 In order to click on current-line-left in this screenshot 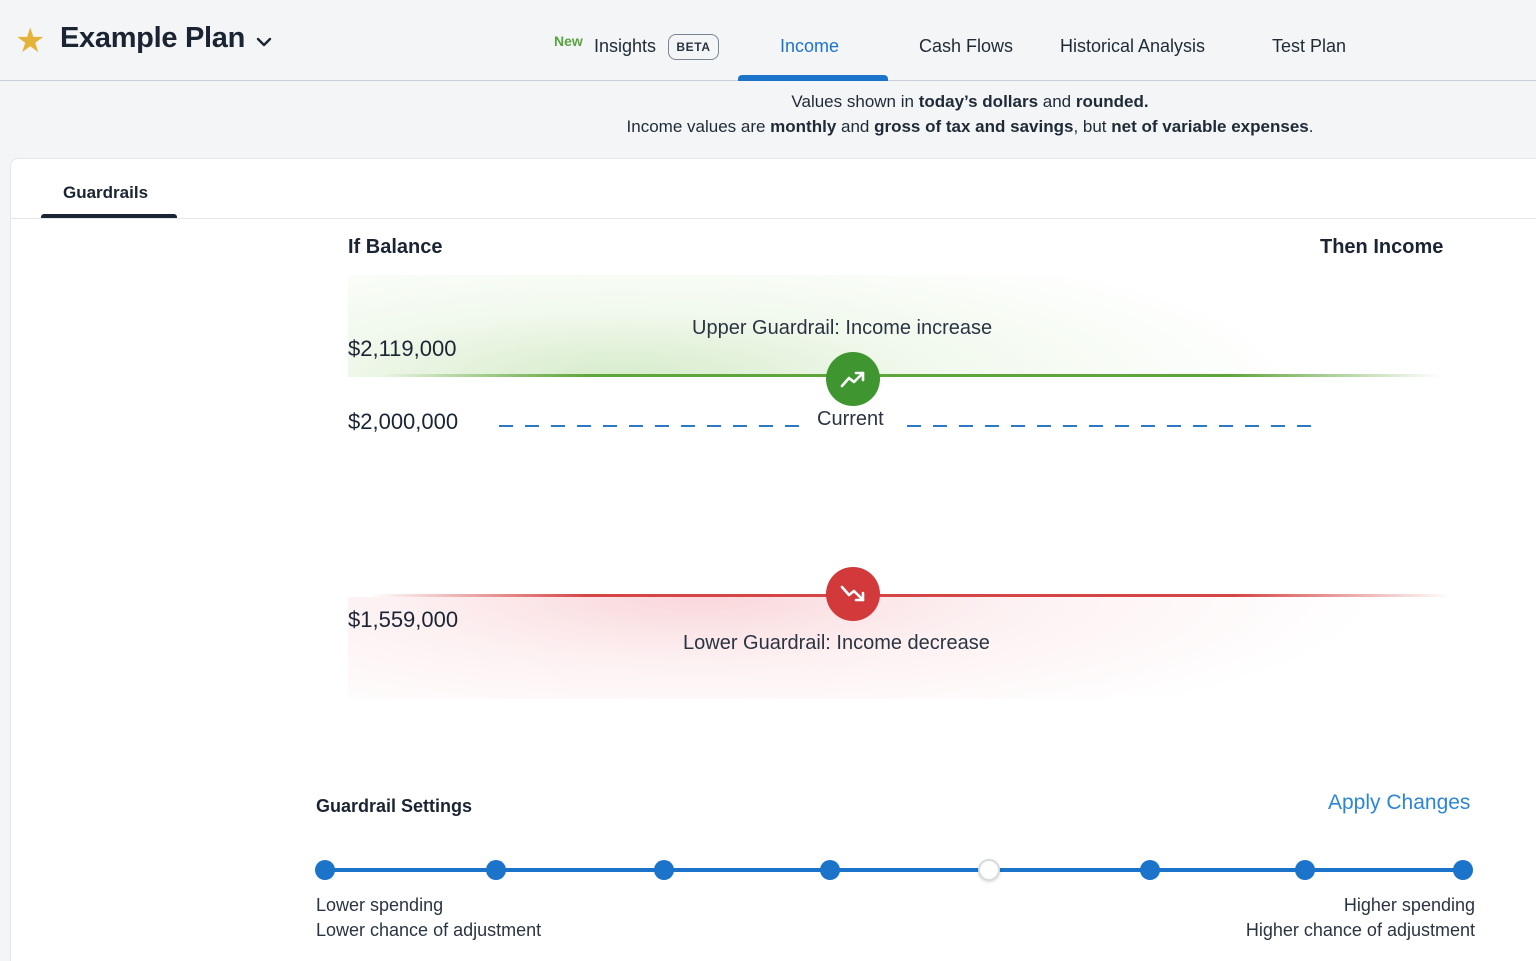, I will do `click(654, 426)`.